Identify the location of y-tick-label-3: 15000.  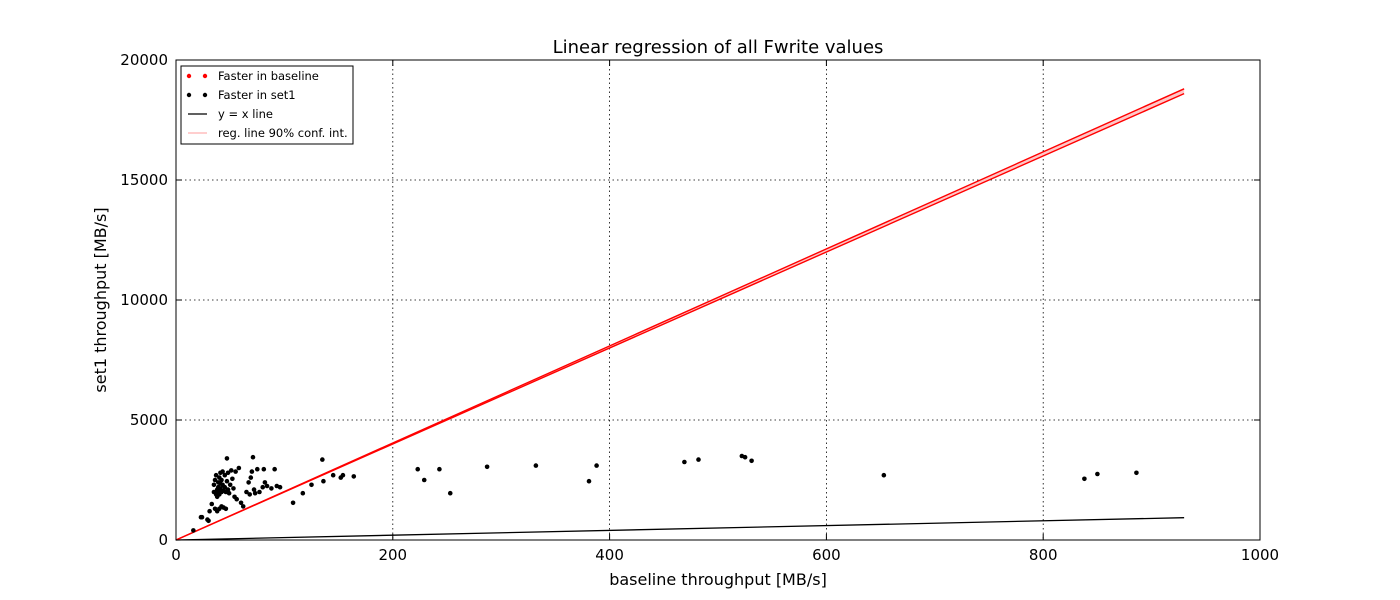
(144, 180).